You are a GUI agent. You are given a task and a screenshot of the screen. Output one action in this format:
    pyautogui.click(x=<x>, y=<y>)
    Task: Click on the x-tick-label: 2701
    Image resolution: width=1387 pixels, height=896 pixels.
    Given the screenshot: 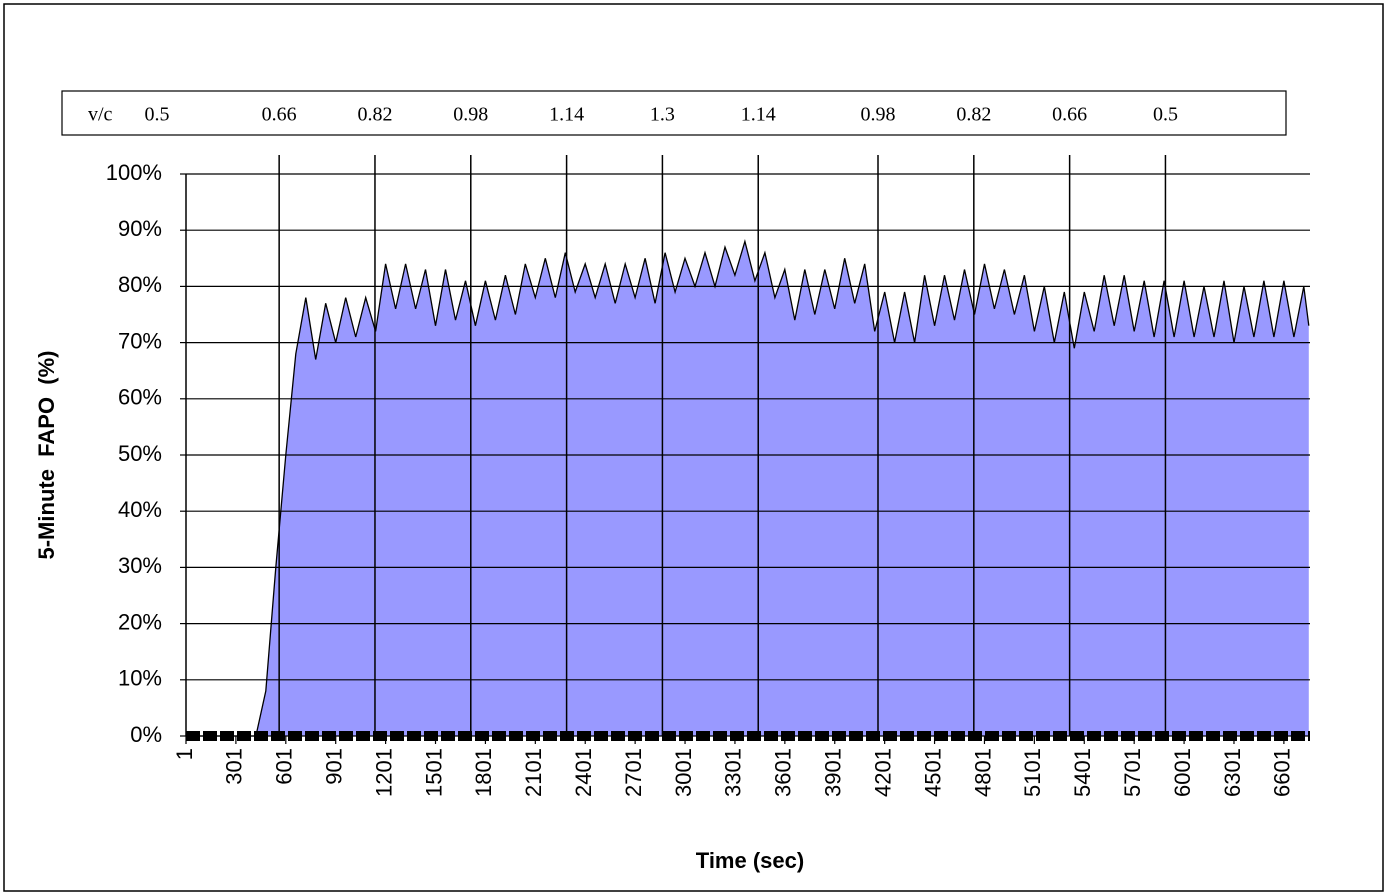 What is the action you would take?
    pyautogui.click(x=633, y=772)
    